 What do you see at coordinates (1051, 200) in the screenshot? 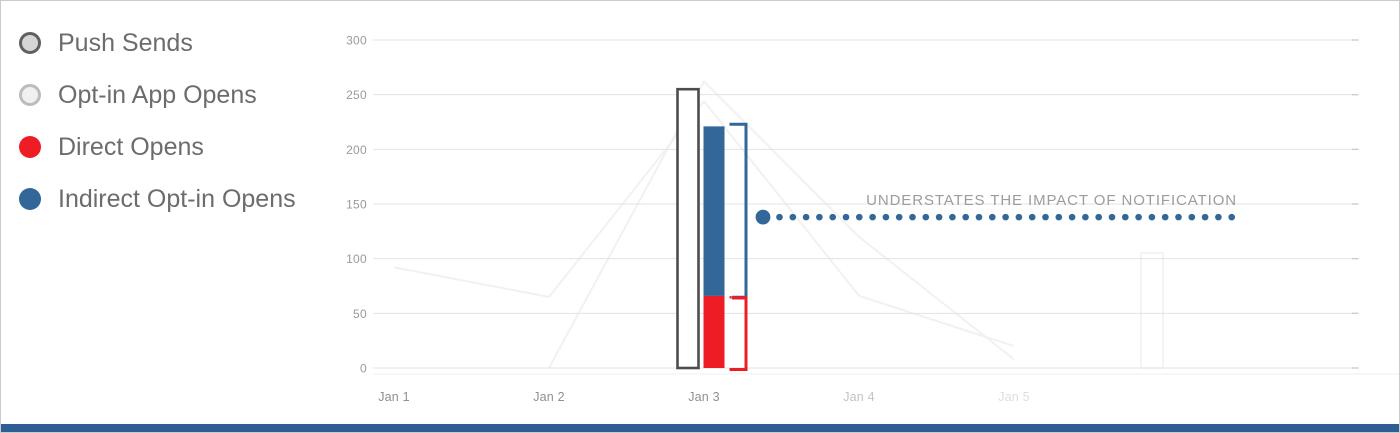
I see `annotation-text: UNDERSTATES THE IMPACT OF NOTIFICATION` at bounding box center [1051, 200].